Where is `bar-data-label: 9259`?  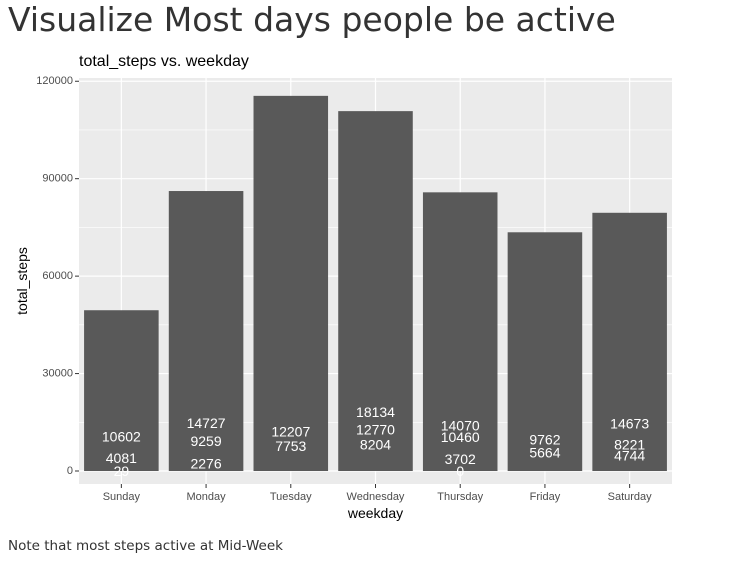 bar-data-label: 9259 is located at coordinates (205, 441).